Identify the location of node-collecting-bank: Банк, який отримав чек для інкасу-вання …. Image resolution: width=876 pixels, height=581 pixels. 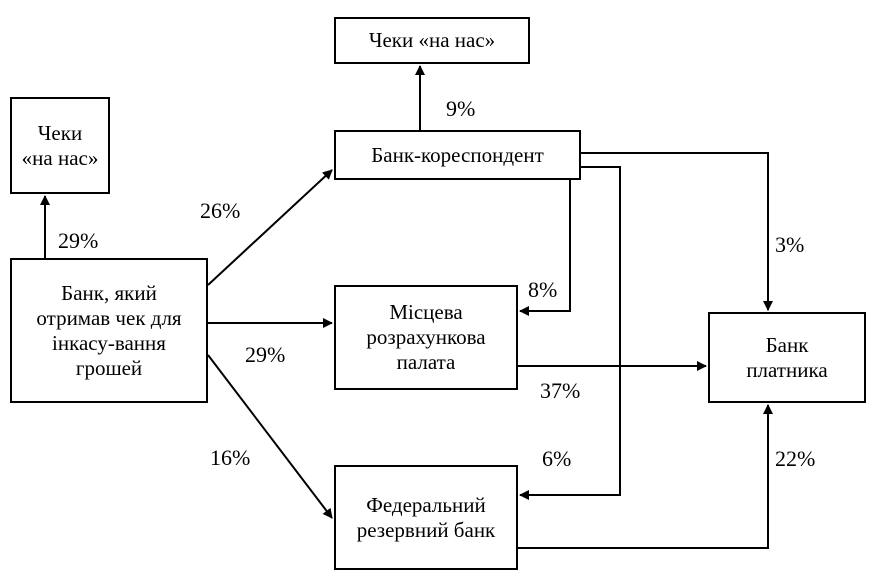
(109, 330).